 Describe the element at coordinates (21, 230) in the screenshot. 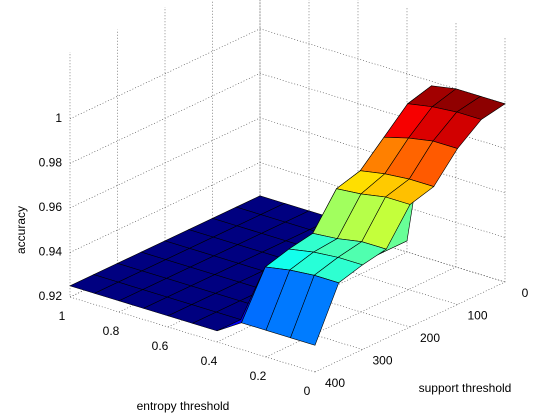

I see `z-axis-label: accuracy` at that location.